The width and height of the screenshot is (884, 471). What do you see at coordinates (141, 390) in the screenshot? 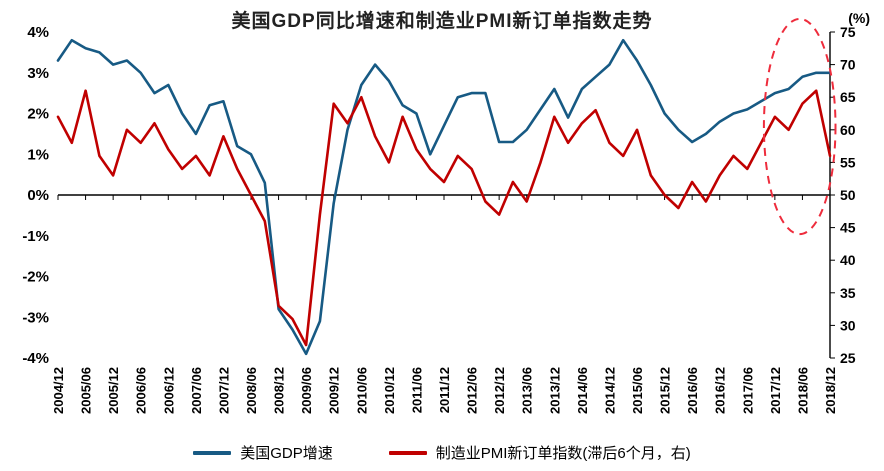
I see `x-axis-tick-label: 2006/06` at bounding box center [141, 390].